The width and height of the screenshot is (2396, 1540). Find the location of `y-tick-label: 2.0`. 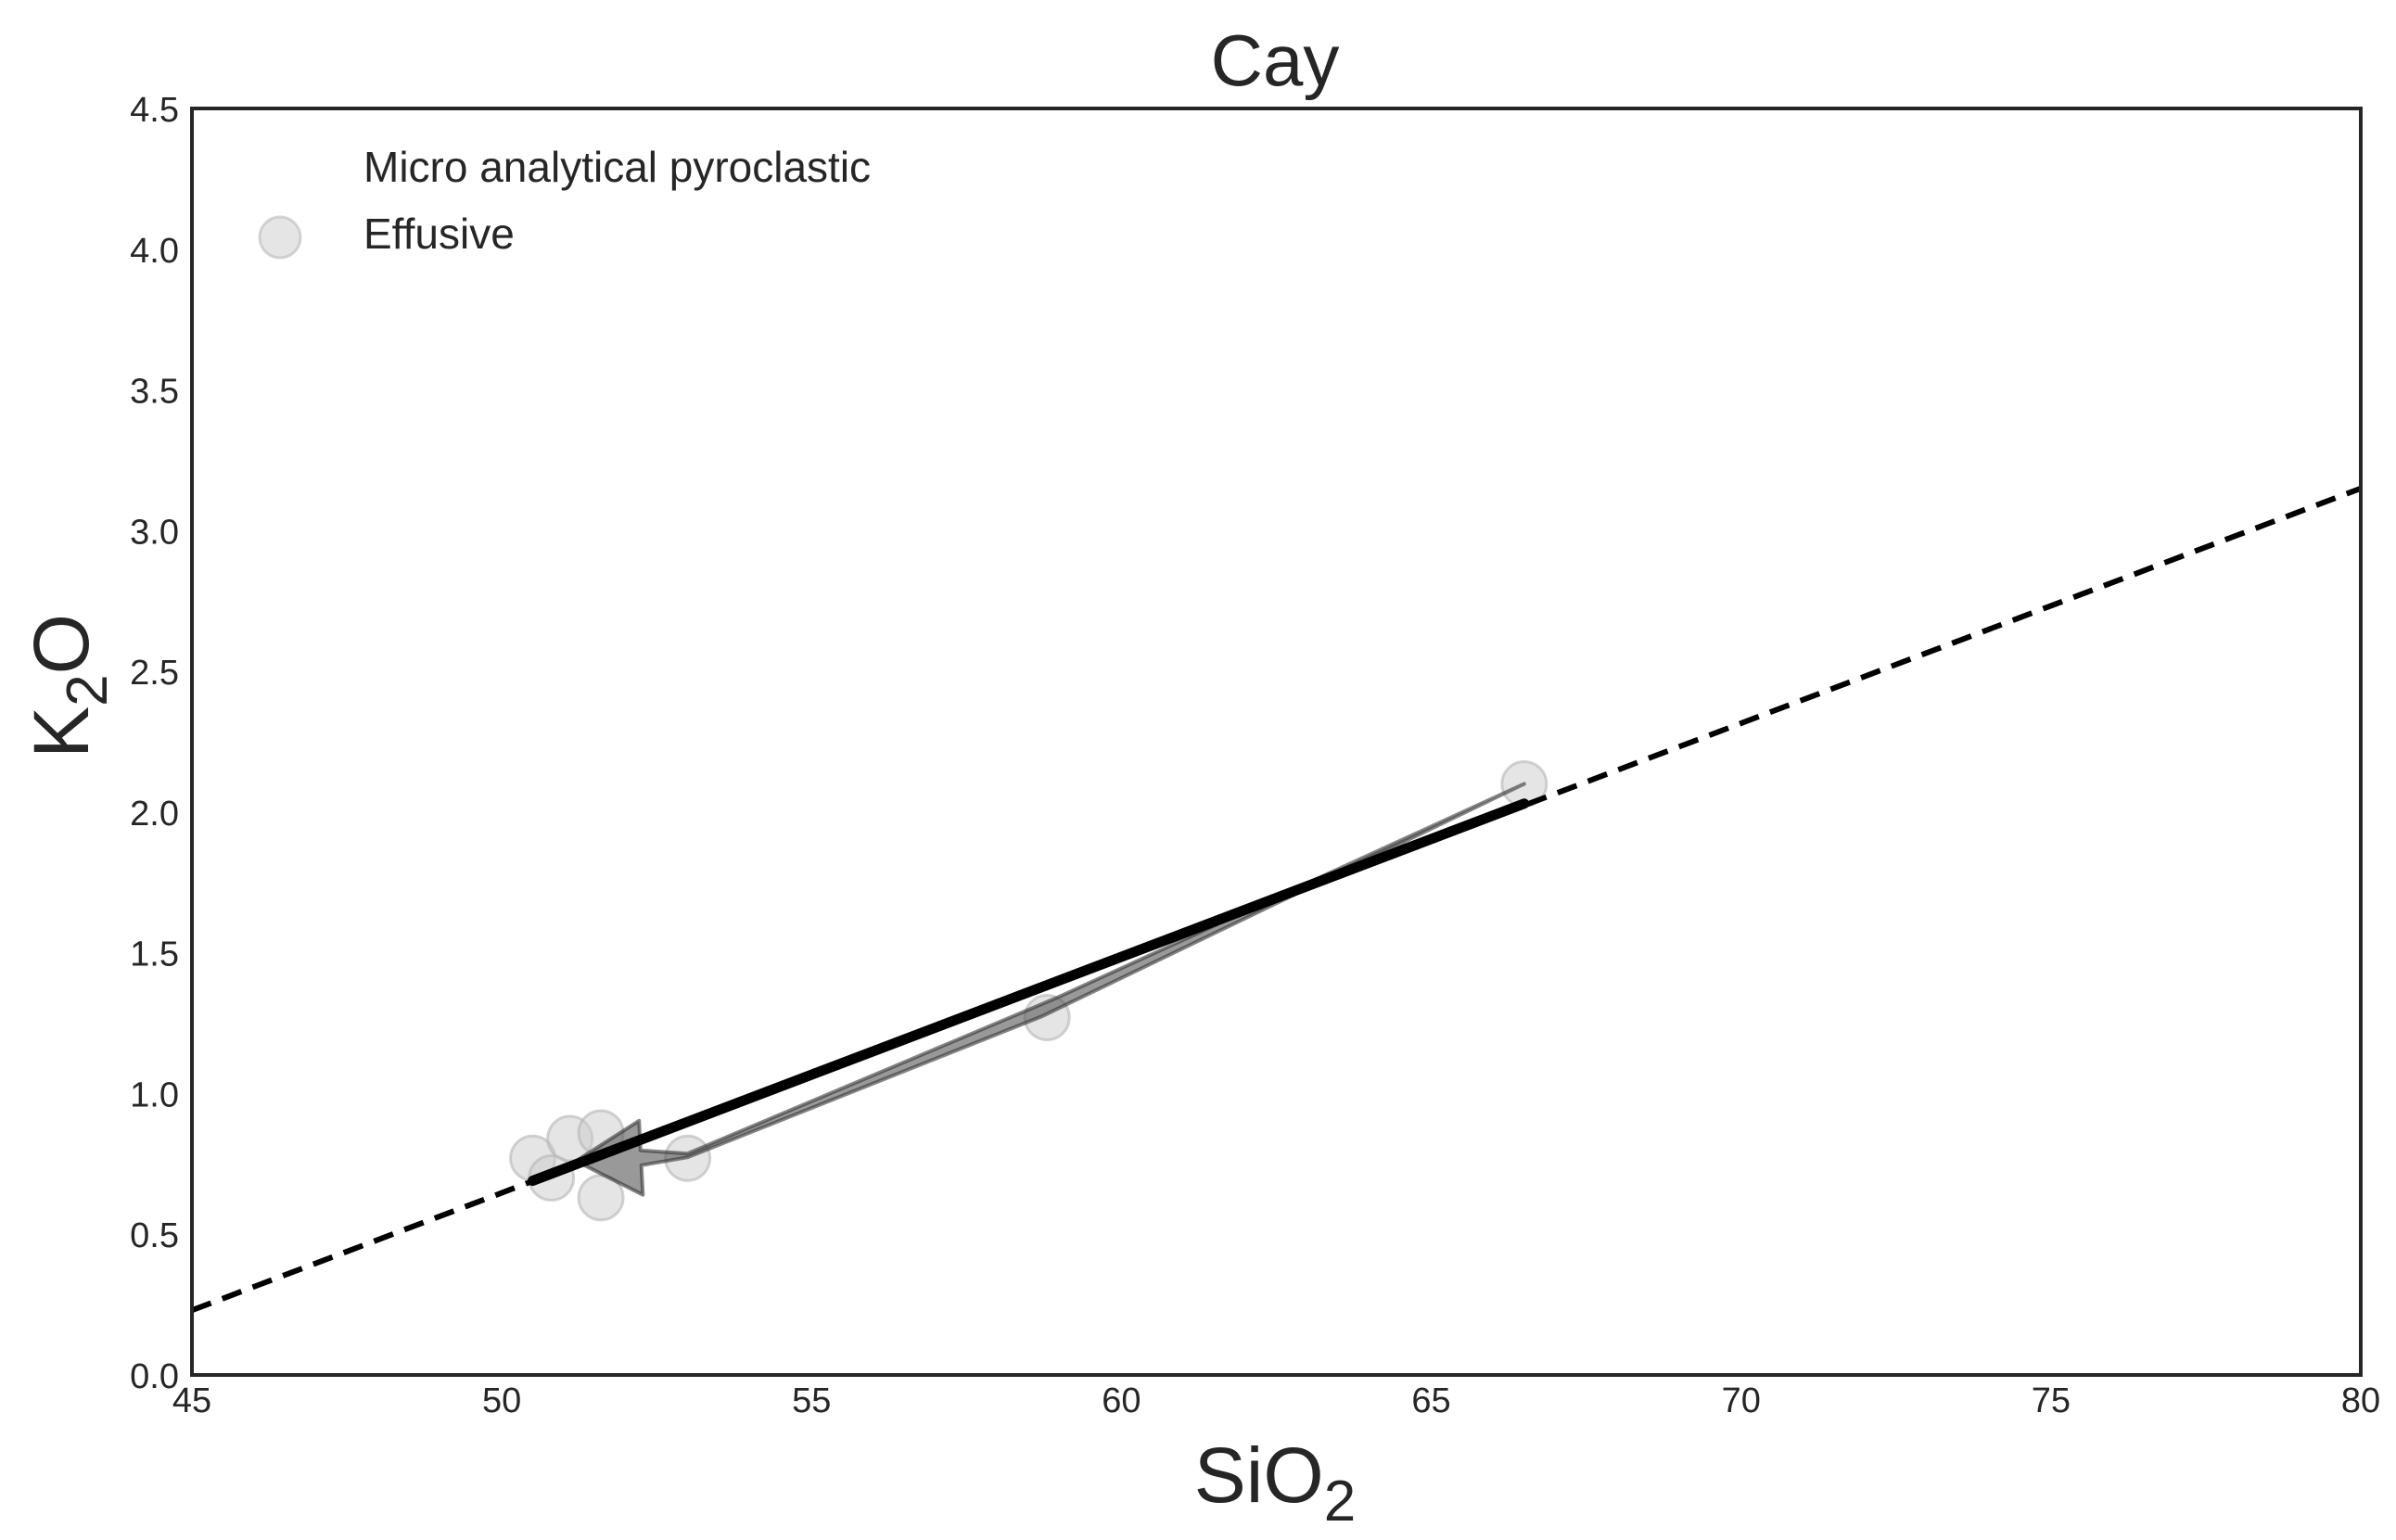

y-tick-label: 2.0 is located at coordinates (154, 814).